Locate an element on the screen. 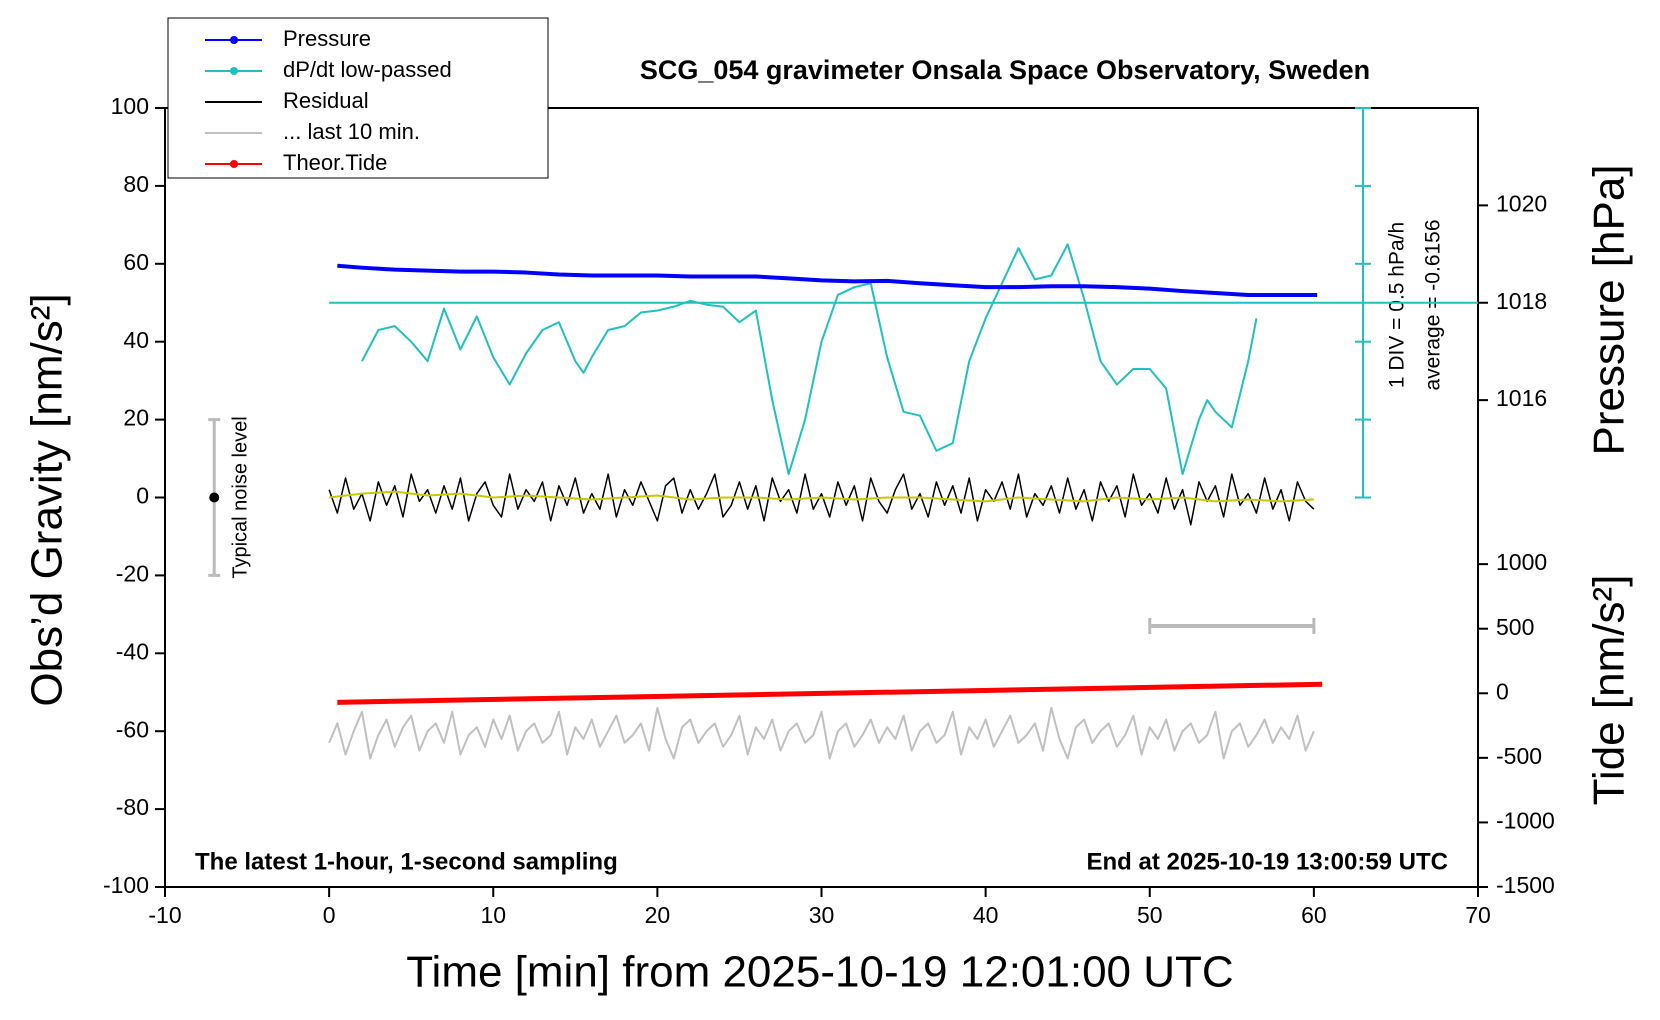  noise-center is located at coordinates (214, 497).